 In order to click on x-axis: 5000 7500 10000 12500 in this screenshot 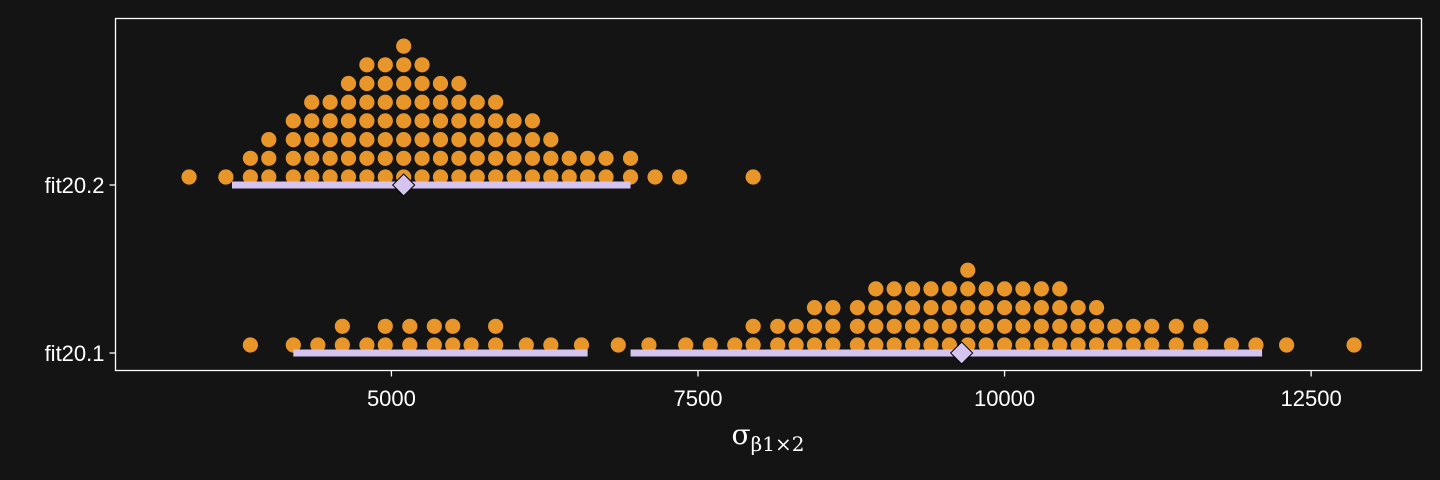, I will do `click(854, 390)`.